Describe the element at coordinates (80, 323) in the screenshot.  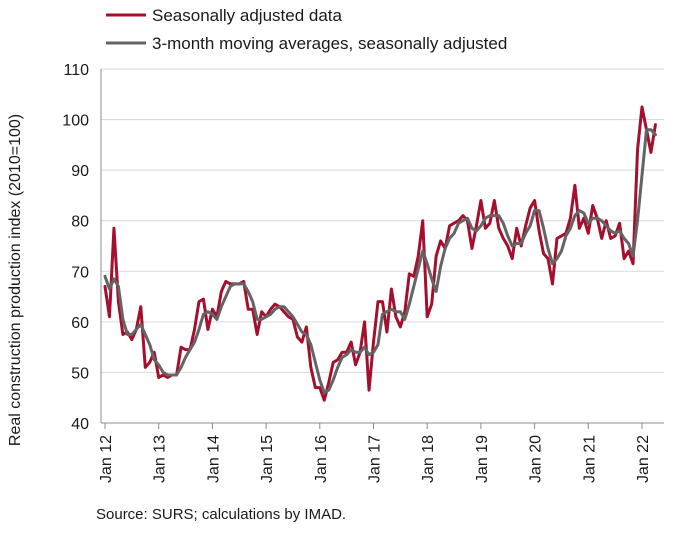
I see `y-tick-label: 60` at that location.